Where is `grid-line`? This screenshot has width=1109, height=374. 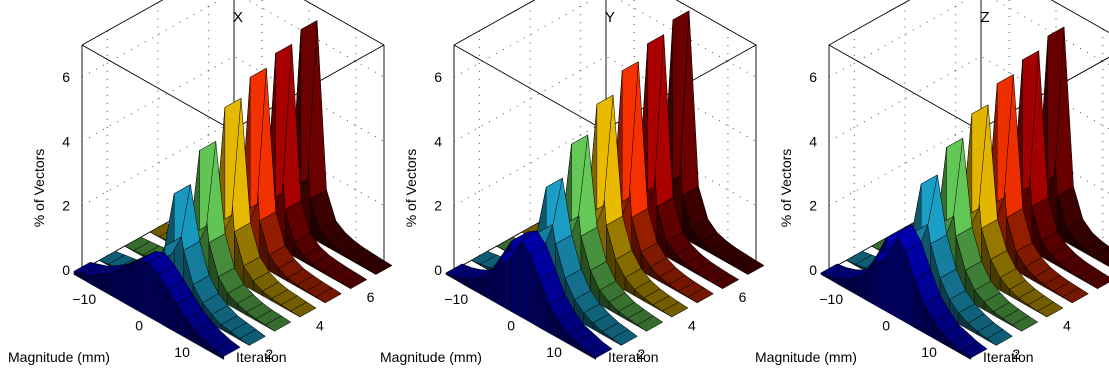
grid-line is located at coordinates (968, 39).